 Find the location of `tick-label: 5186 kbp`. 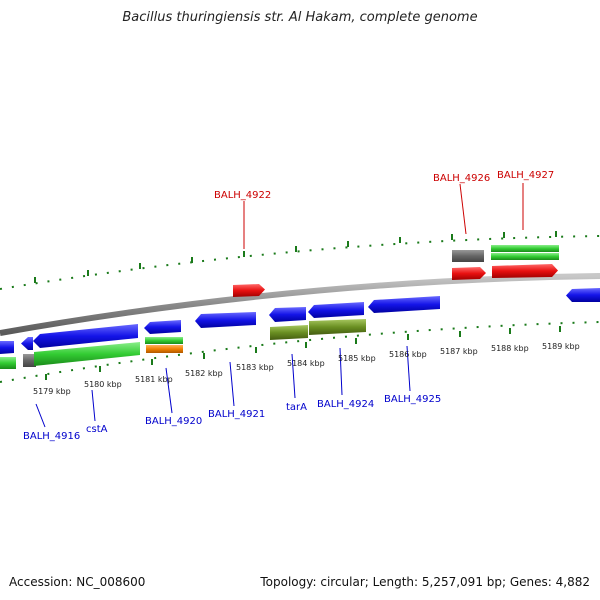

tick-label: 5186 kbp is located at coordinates (408, 354).